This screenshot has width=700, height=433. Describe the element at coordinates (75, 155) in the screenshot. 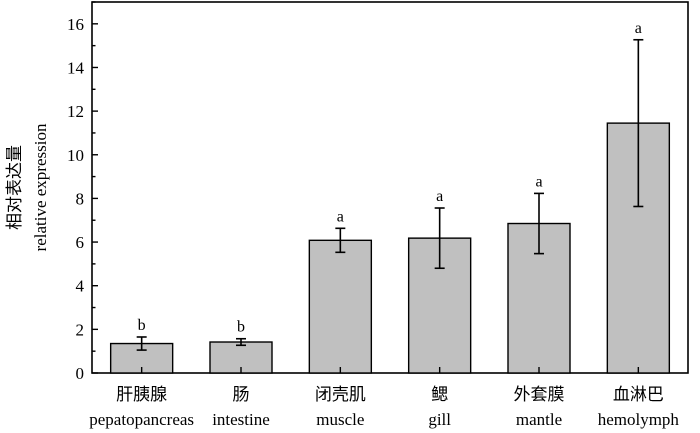

I see `y-tick-label: 10` at that location.